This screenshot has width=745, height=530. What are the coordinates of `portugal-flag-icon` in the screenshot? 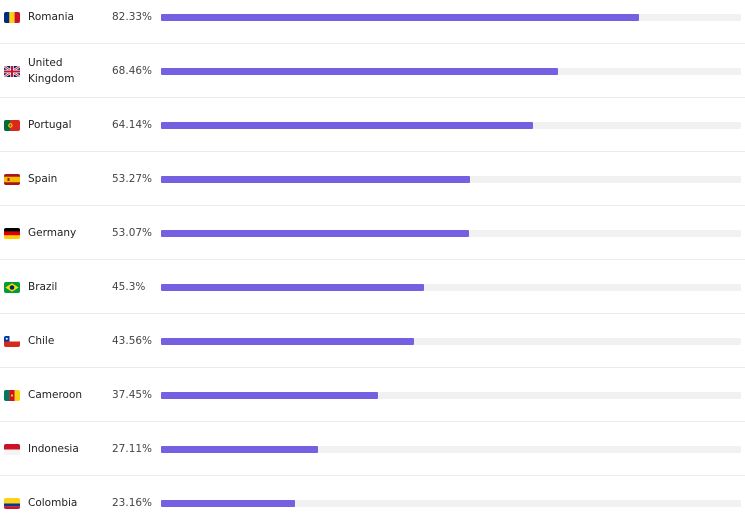 It's located at (12, 125).